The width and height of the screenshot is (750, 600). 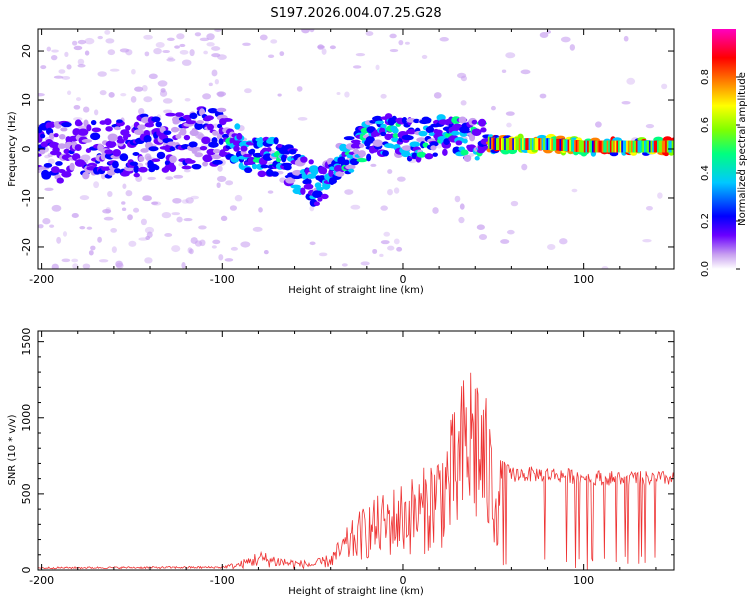 I want to click on y-tick-label: -10, so click(x=26, y=198).